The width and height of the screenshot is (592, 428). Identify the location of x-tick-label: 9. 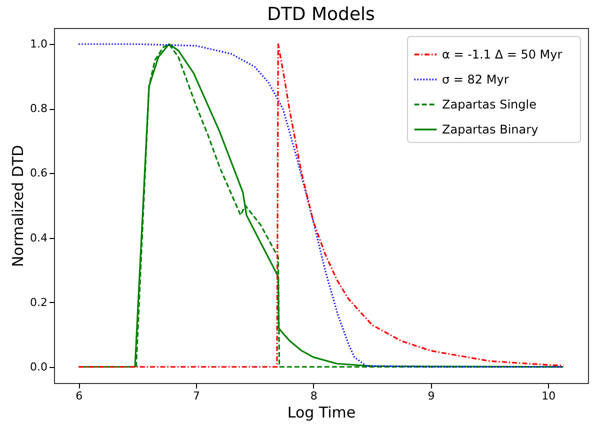
(431, 396).